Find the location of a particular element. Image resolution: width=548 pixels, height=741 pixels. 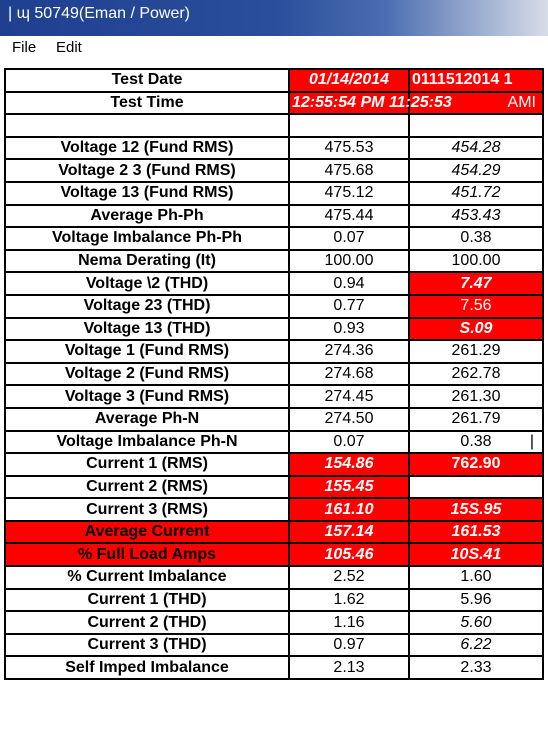

row-label: Voltage Imbalance Ph-N is located at coordinates (147, 442).